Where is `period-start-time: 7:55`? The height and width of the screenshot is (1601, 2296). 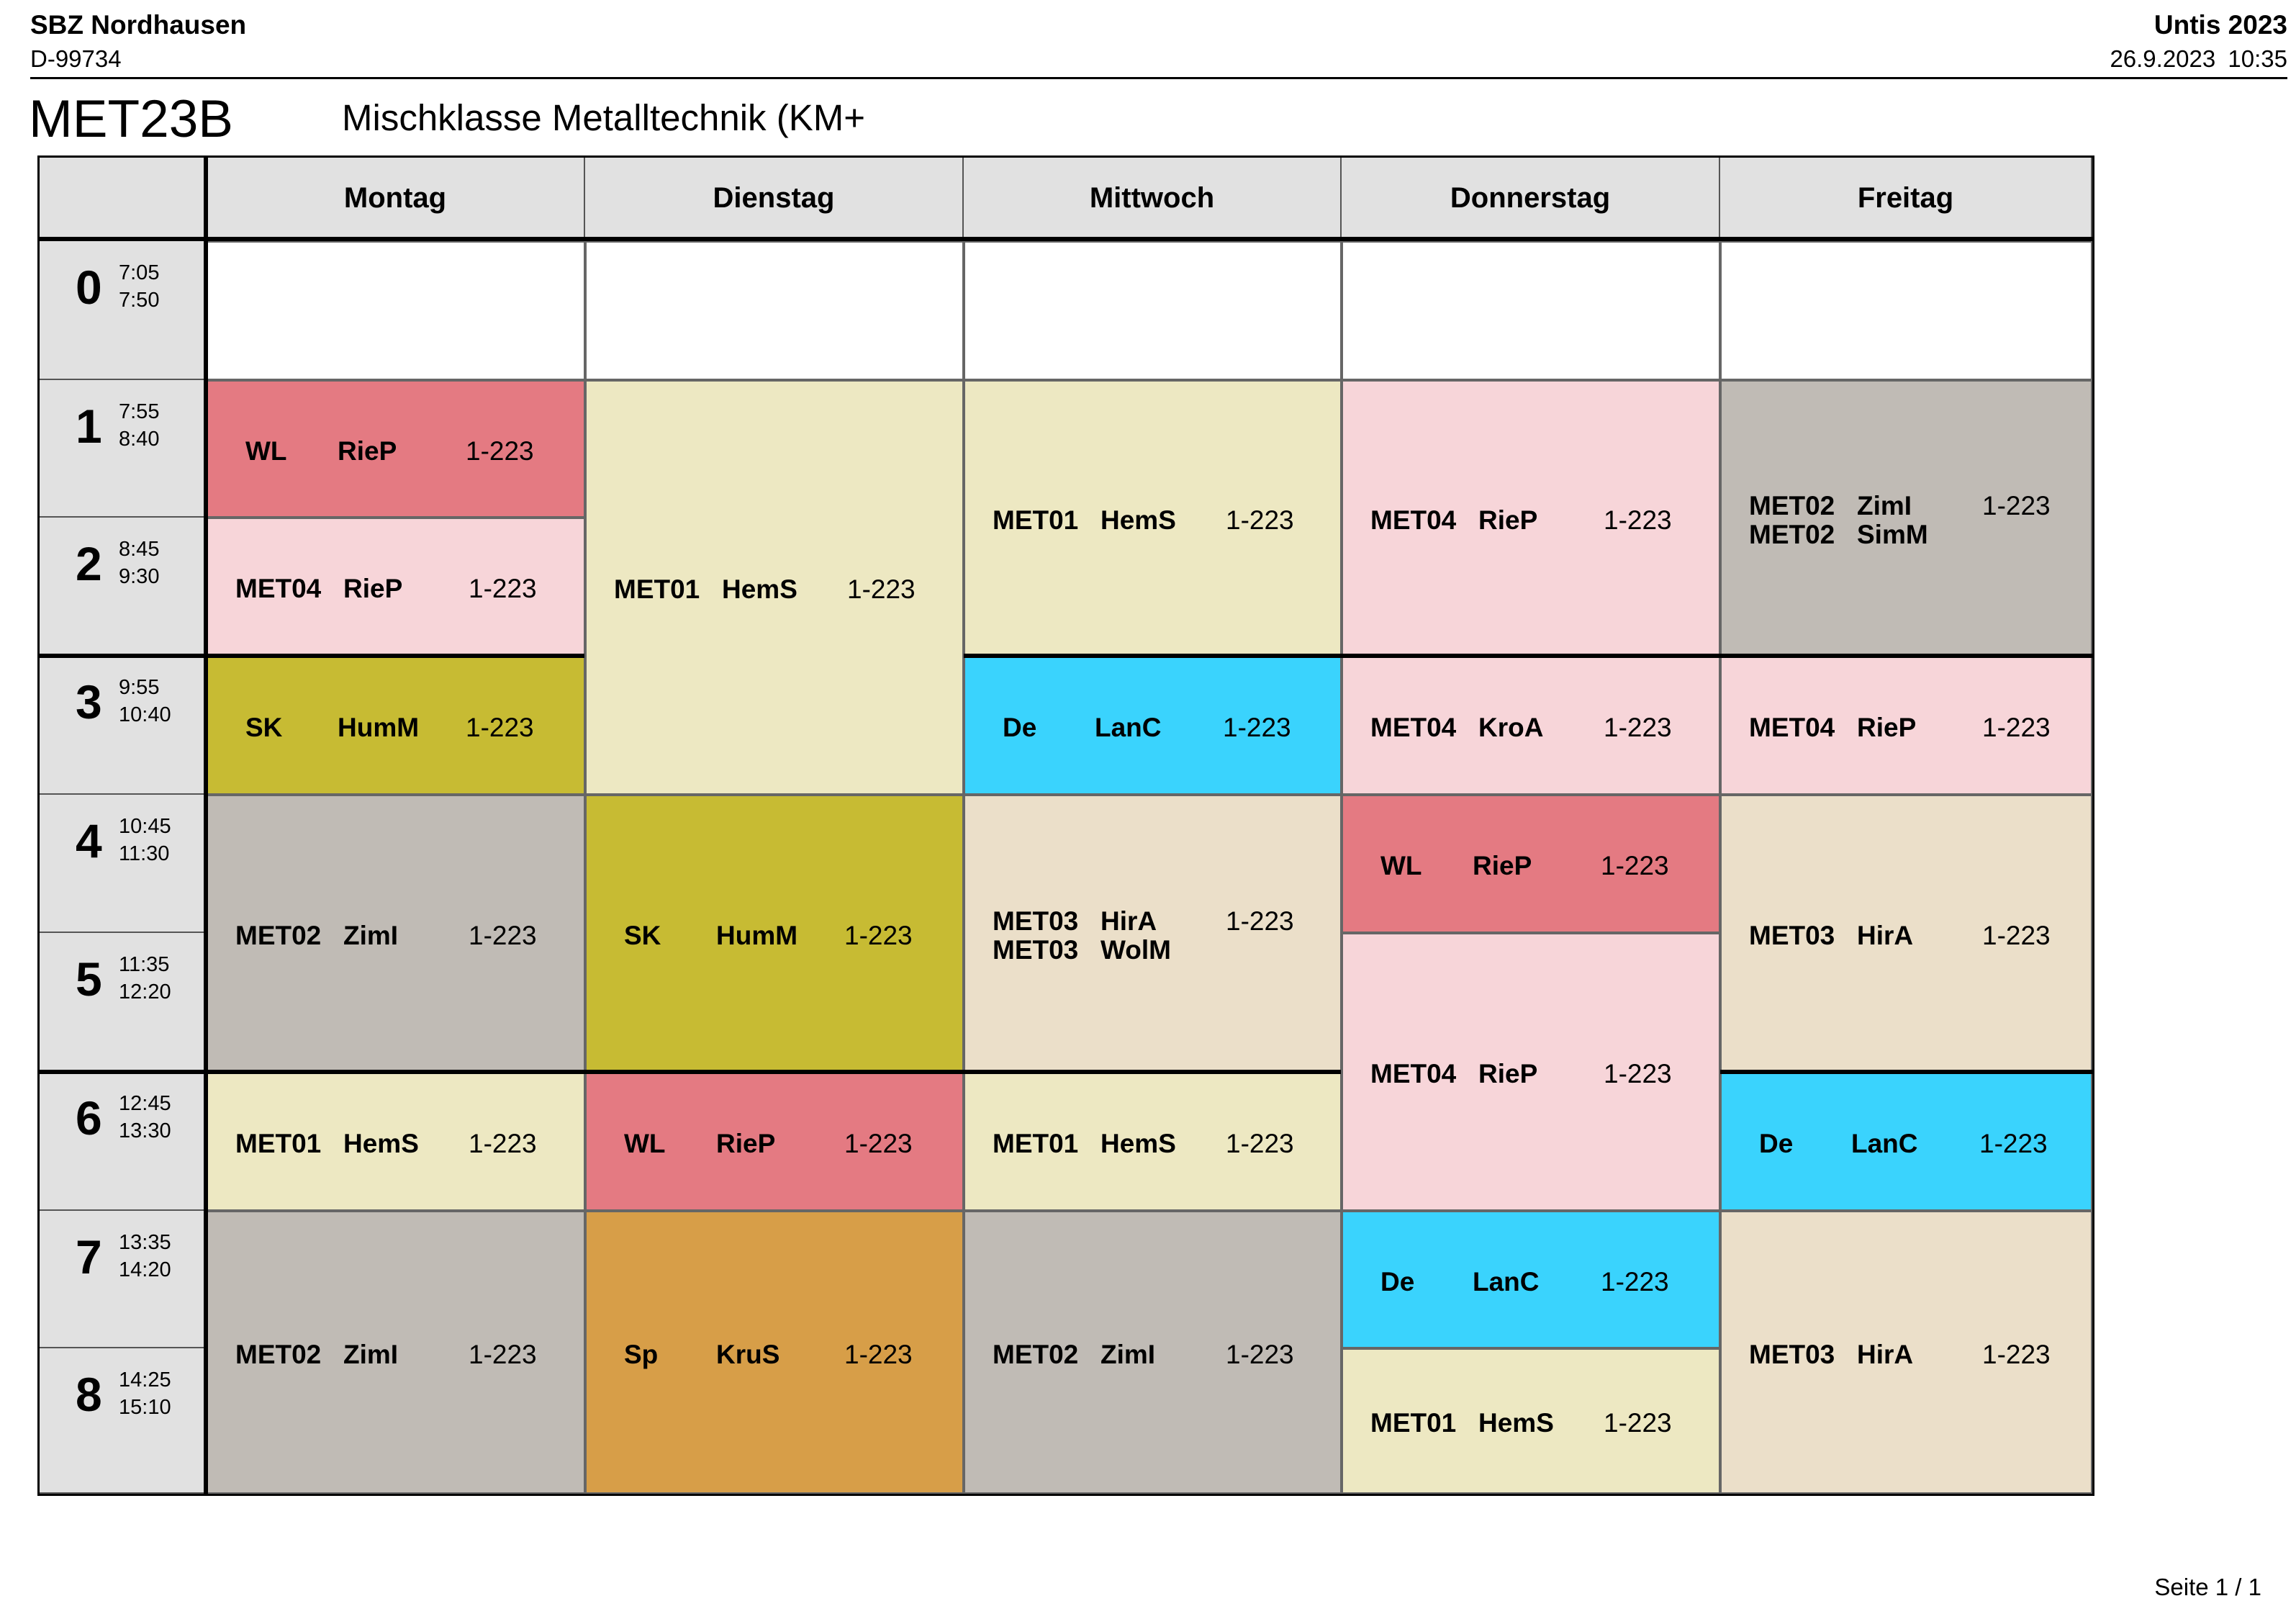 period-start-time: 7:55 is located at coordinates (139, 411).